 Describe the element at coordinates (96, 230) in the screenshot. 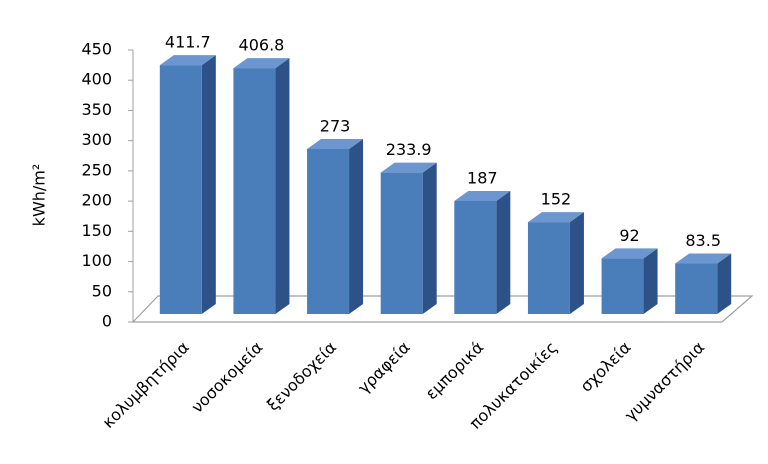

I see `y-tick-label: 150` at that location.